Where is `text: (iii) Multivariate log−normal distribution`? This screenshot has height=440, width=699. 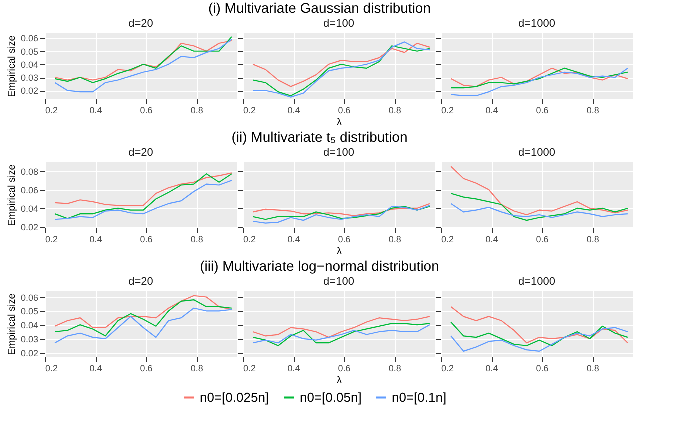 text: (iii) Multivariate log−normal distribution is located at coordinates (320, 266).